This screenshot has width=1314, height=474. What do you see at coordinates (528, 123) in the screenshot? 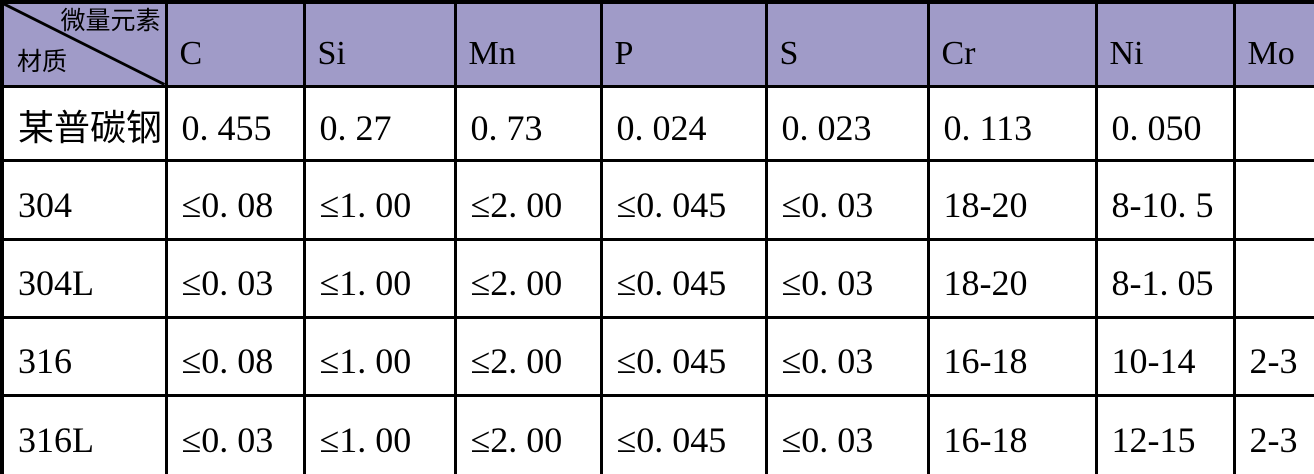
I see `value-cell: 0. 73` at bounding box center [528, 123].